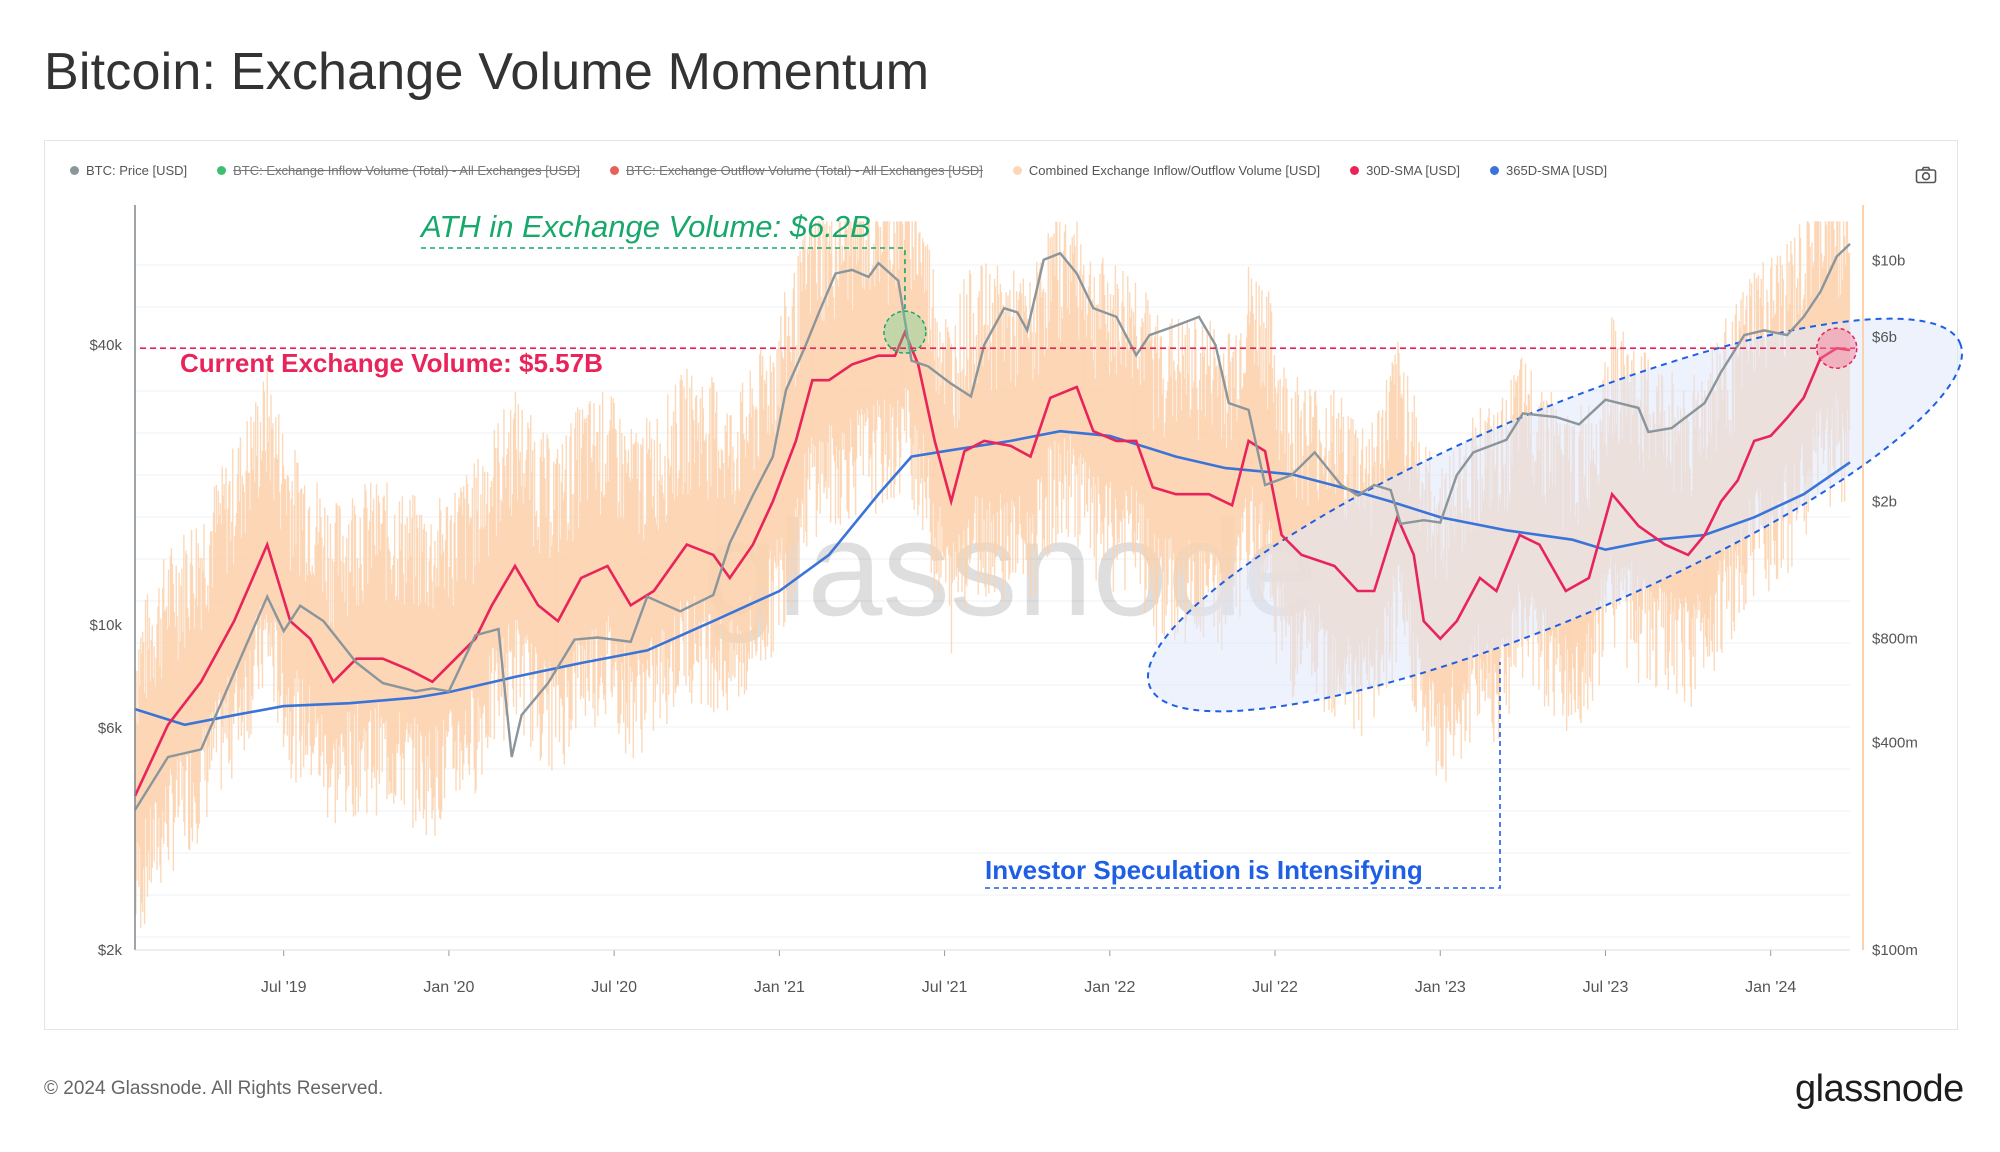  Describe the element at coordinates (1606, 987) in the screenshot. I see `x-tick-label: Jul '23` at that location.